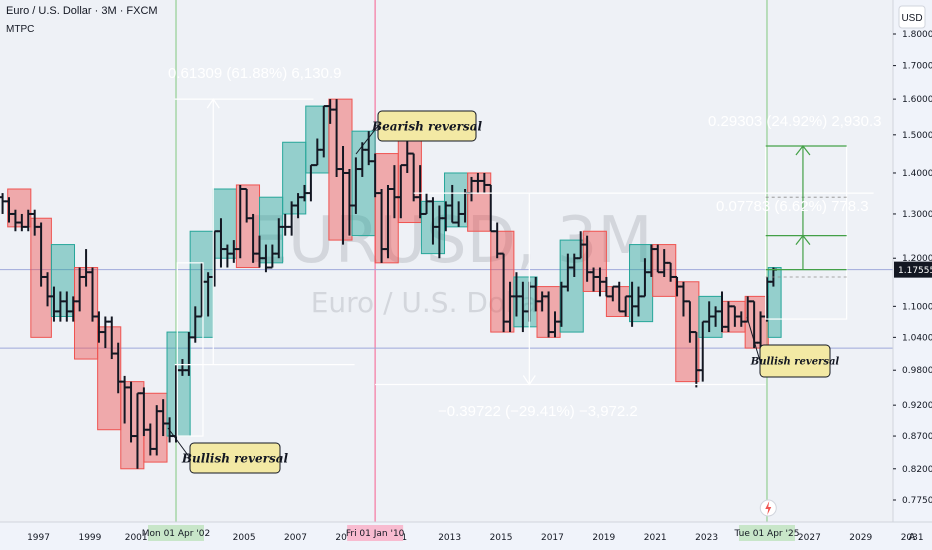 Image resolution: width=932 pixels, height=550 pixels. I want to click on lightning-icon, so click(768, 508).